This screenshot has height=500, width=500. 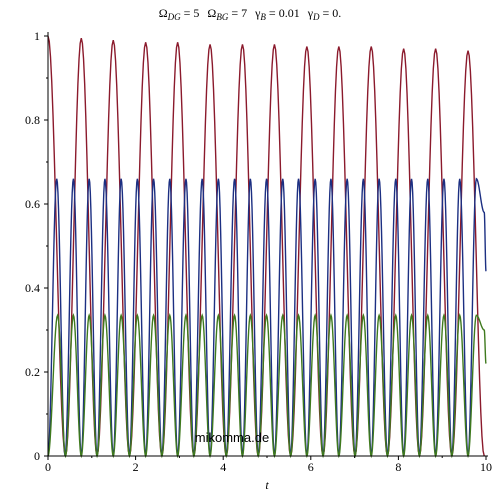 I want to click on y-tick-label: 0.4, so click(x=32, y=288).